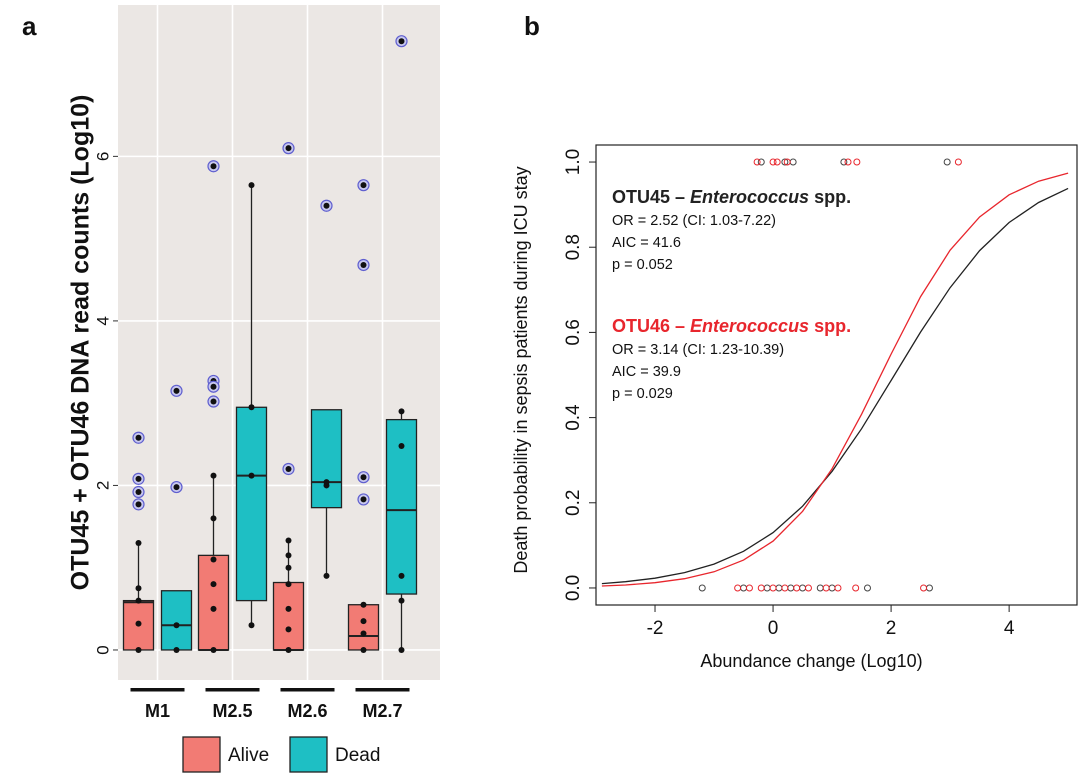 The height and width of the screenshot is (773, 1079). Describe the element at coordinates (830, 197) in the screenshot. I see `annotation-title-part: spp.` at that location.